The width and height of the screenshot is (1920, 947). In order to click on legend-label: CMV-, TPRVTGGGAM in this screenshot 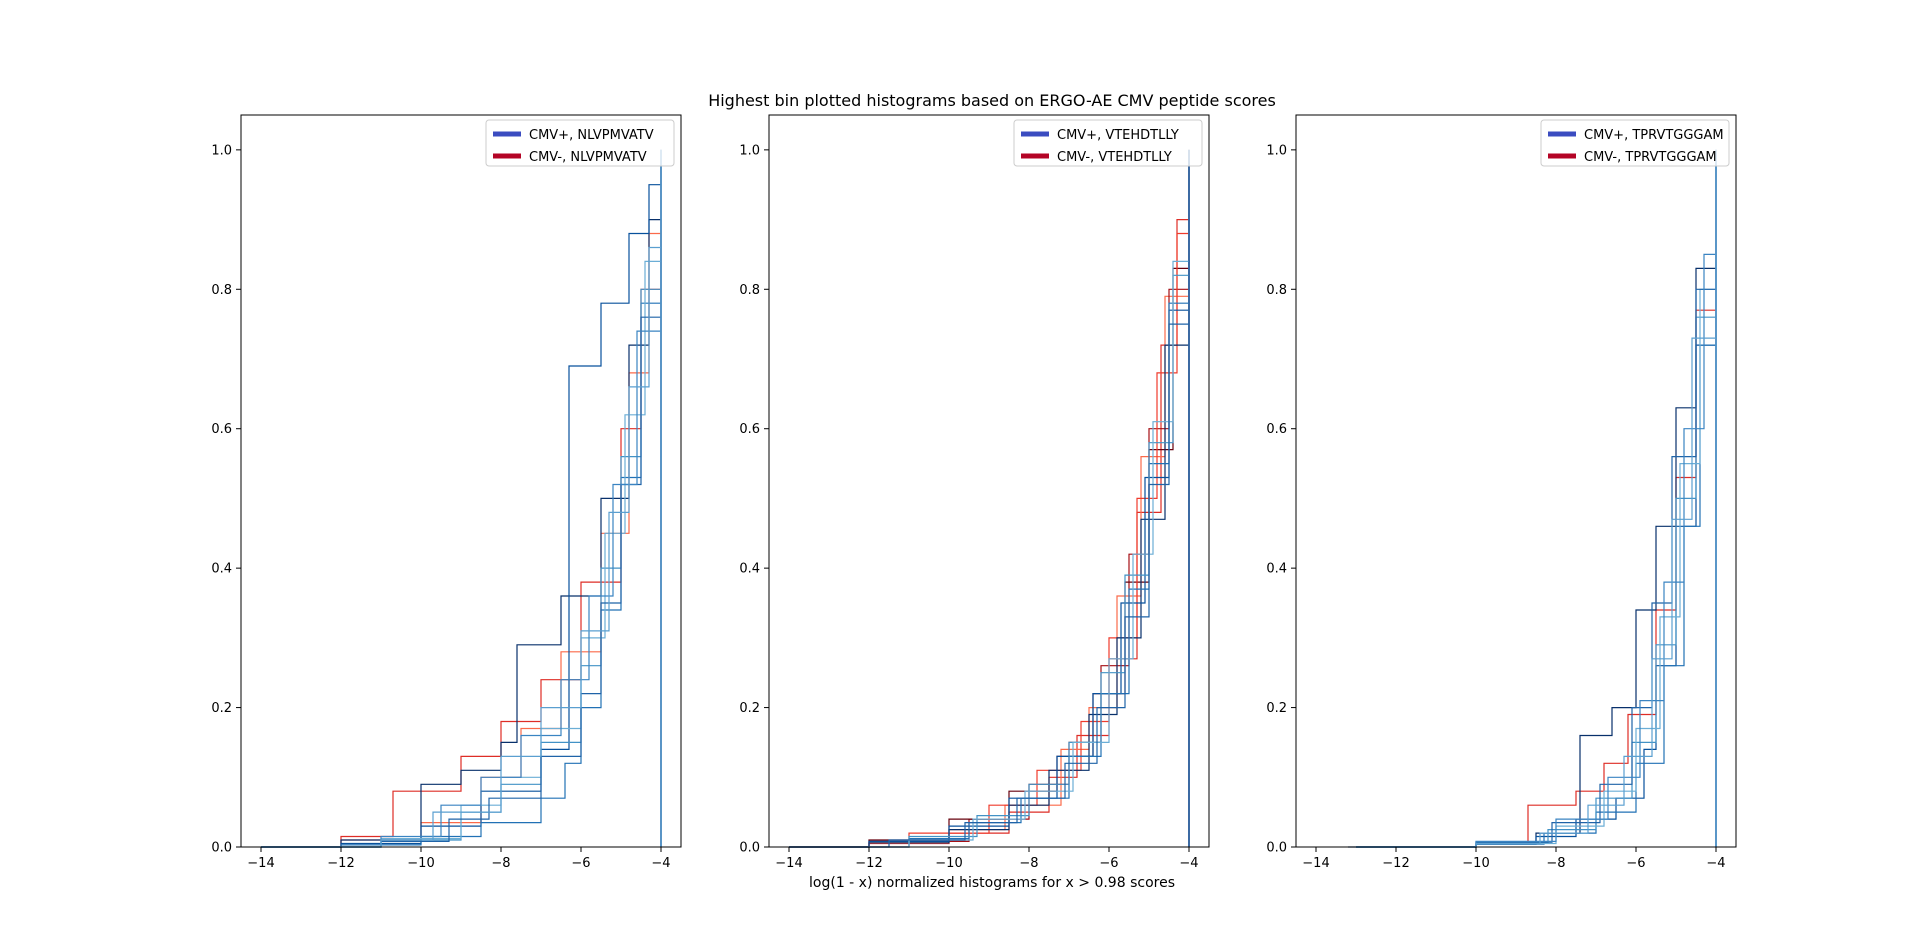, I will do `click(1650, 157)`.